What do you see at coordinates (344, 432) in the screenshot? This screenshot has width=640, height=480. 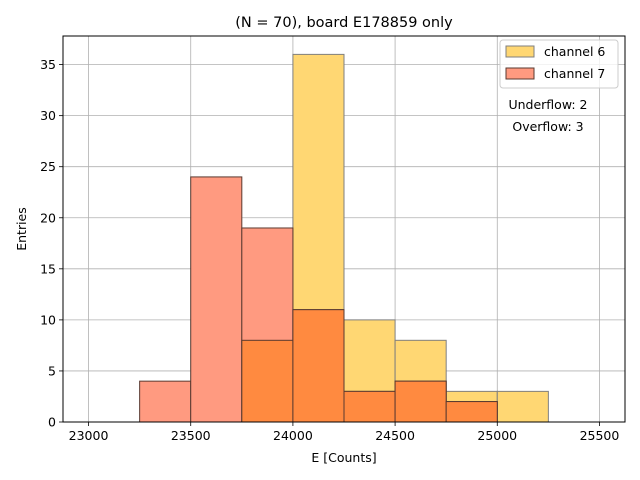 I see `x-axis-ticks: 23000 23500 24000 24500 25000 25500` at bounding box center [344, 432].